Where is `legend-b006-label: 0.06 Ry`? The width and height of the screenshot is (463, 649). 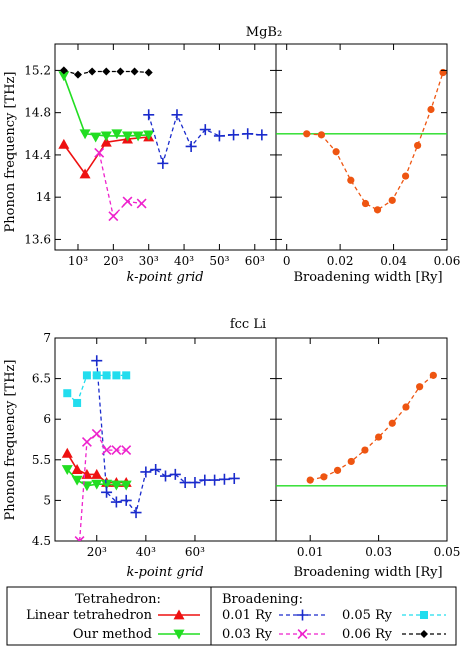
legend-b006-label: 0.06 Ry is located at coordinates (367, 634).